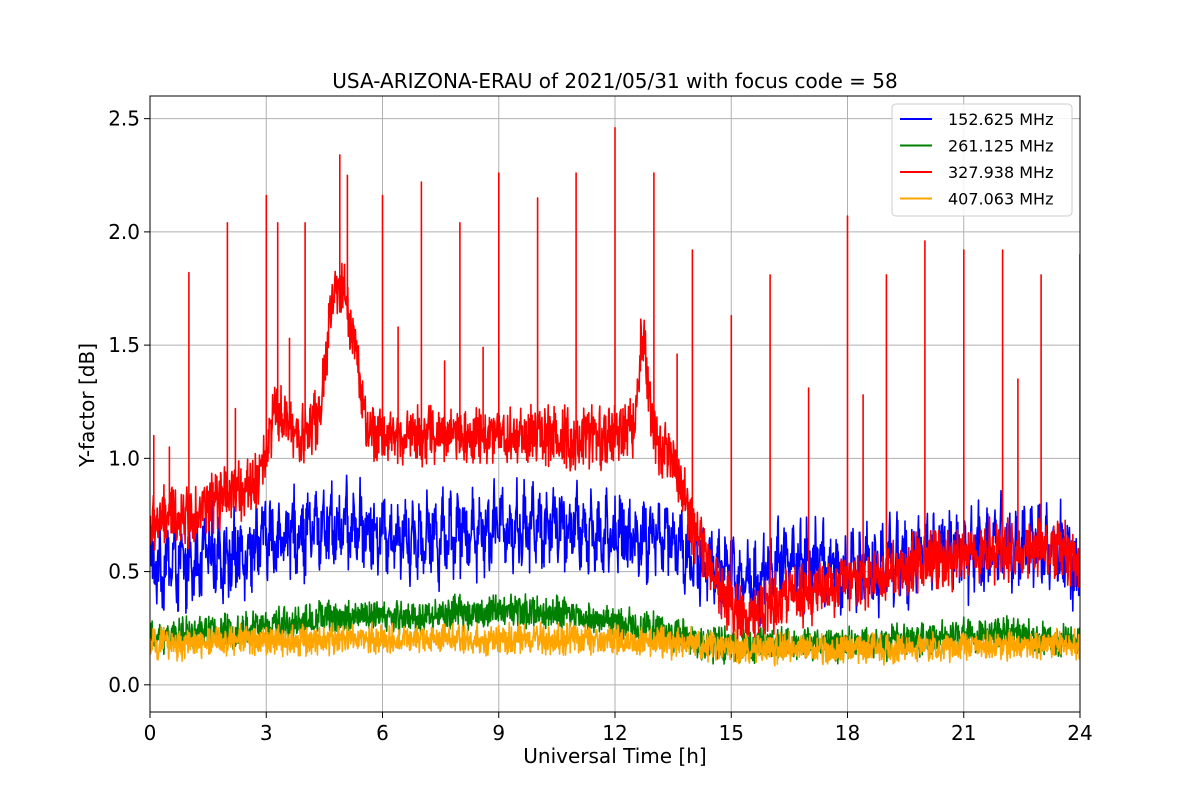  What do you see at coordinates (614, 756) in the screenshot?
I see `x-axis-label: Universal Time [h]` at bounding box center [614, 756].